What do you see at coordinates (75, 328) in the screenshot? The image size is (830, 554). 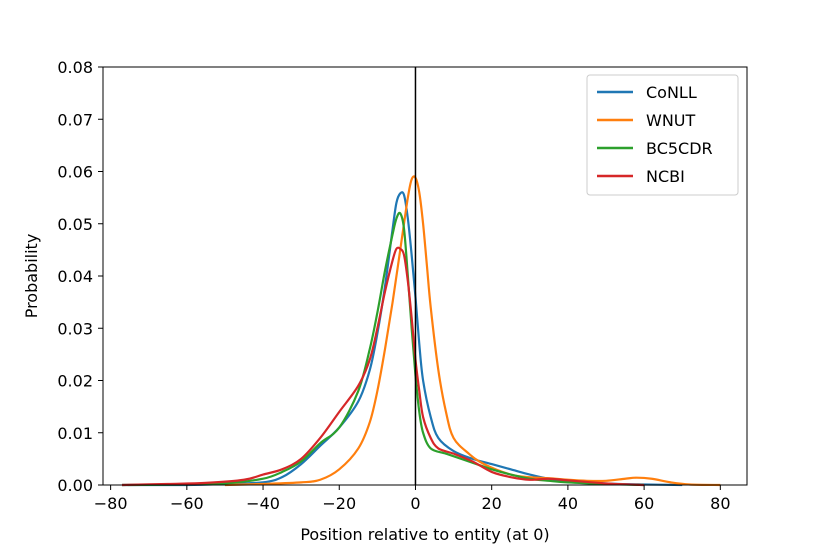 I see `y-tick-label: 0.03` at bounding box center [75, 328].